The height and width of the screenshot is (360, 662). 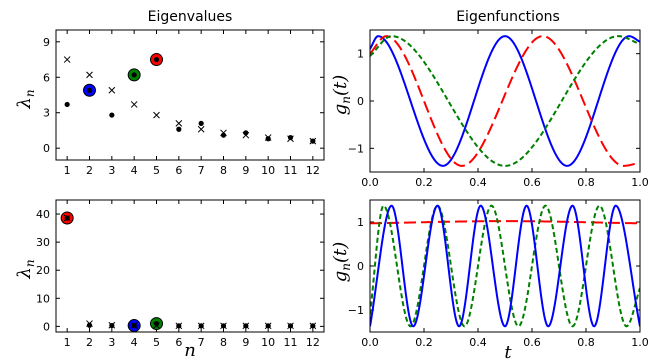 What do you see at coordinates (46, 113) in the screenshot?
I see `y-tick-label: 3` at bounding box center [46, 113].